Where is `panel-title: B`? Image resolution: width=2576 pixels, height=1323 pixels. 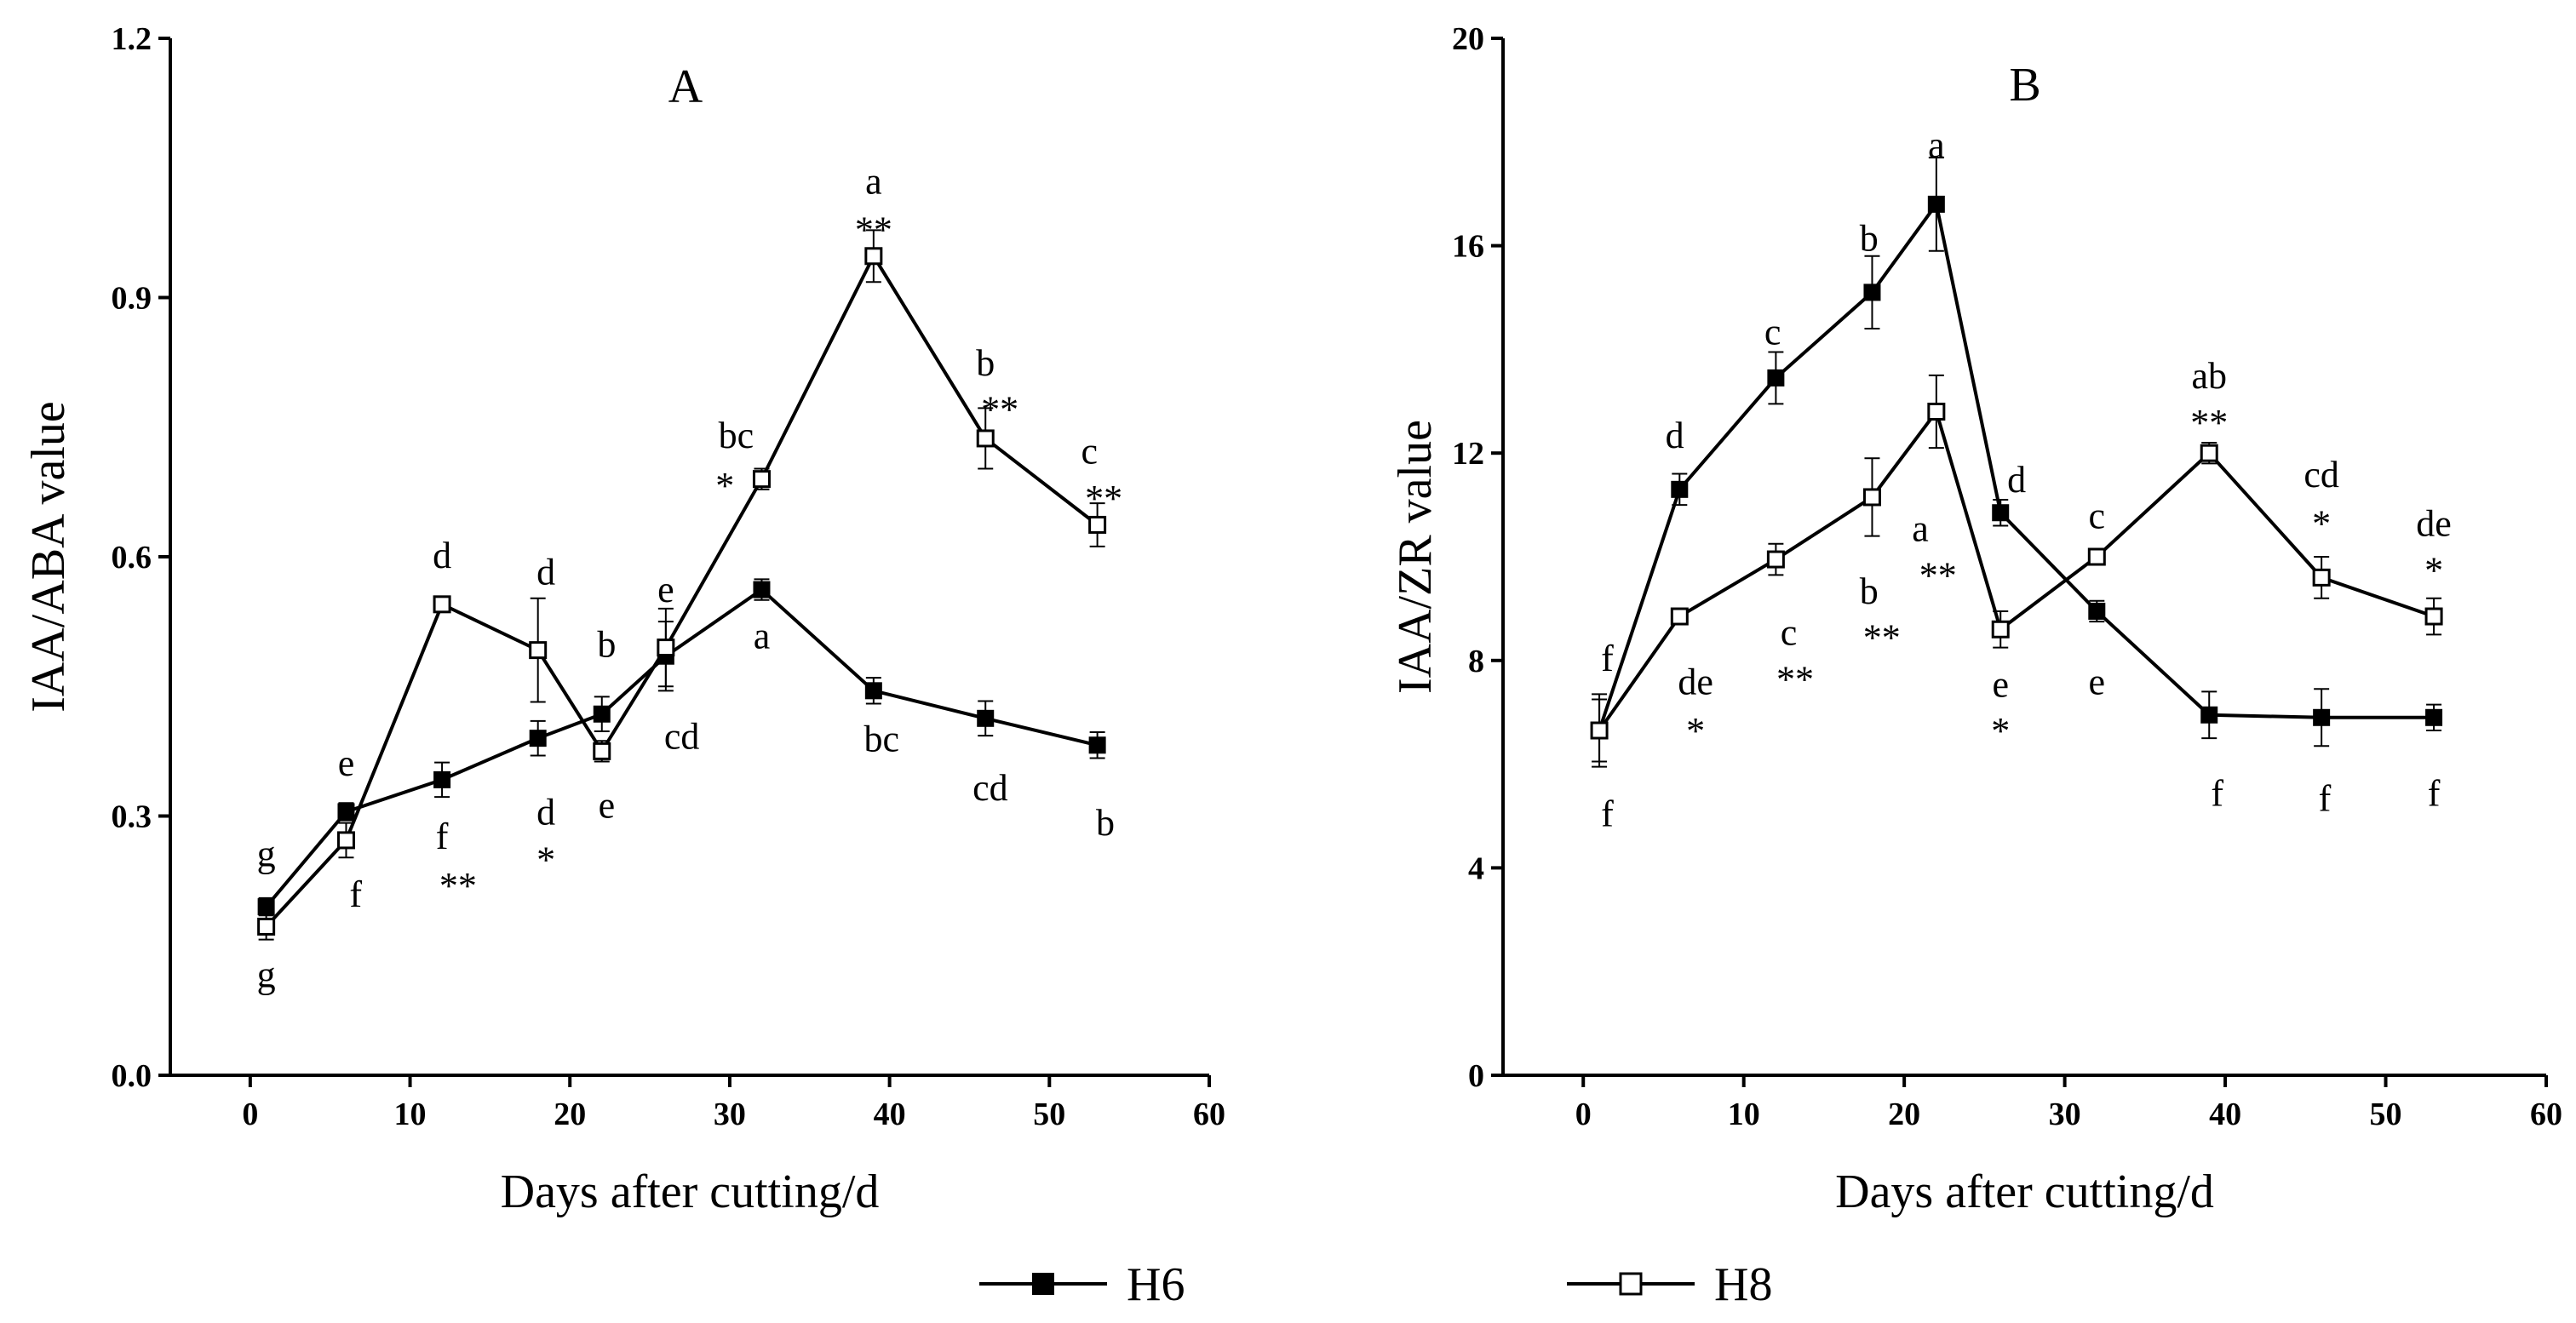 panel-title: B is located at coordinates (2024, 85).